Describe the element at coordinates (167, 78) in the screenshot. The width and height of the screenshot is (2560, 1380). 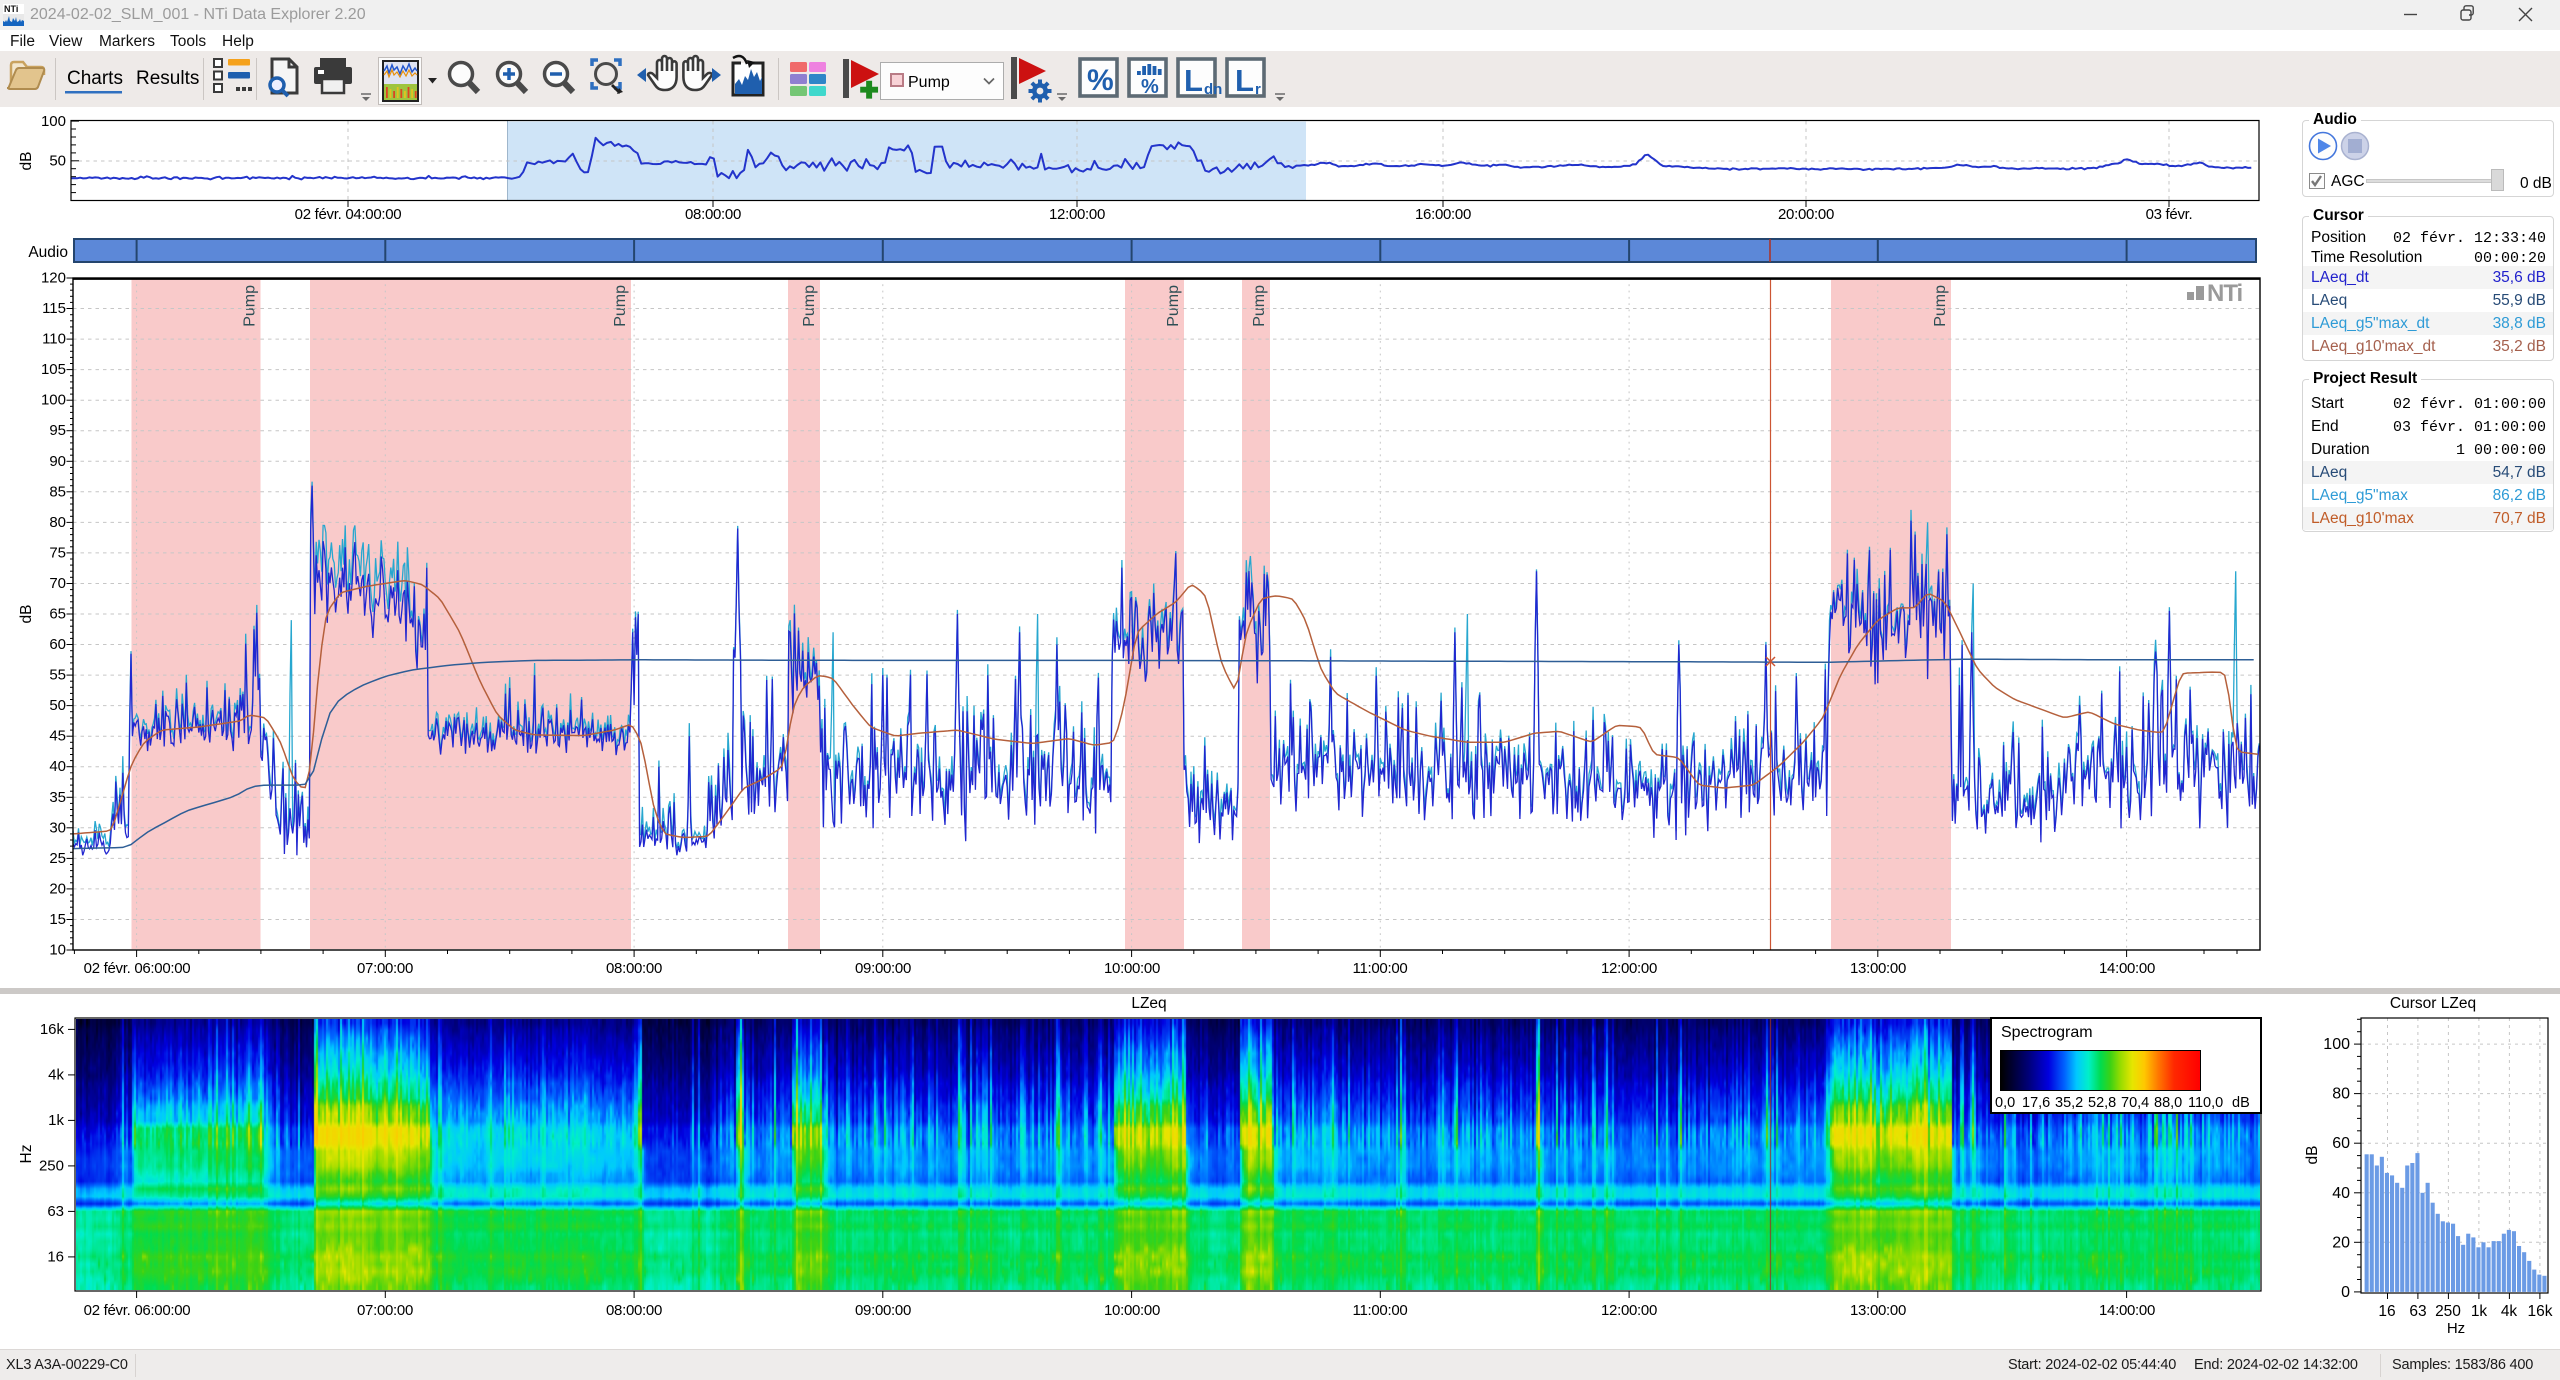
I see `svg-text: Results` at that location.